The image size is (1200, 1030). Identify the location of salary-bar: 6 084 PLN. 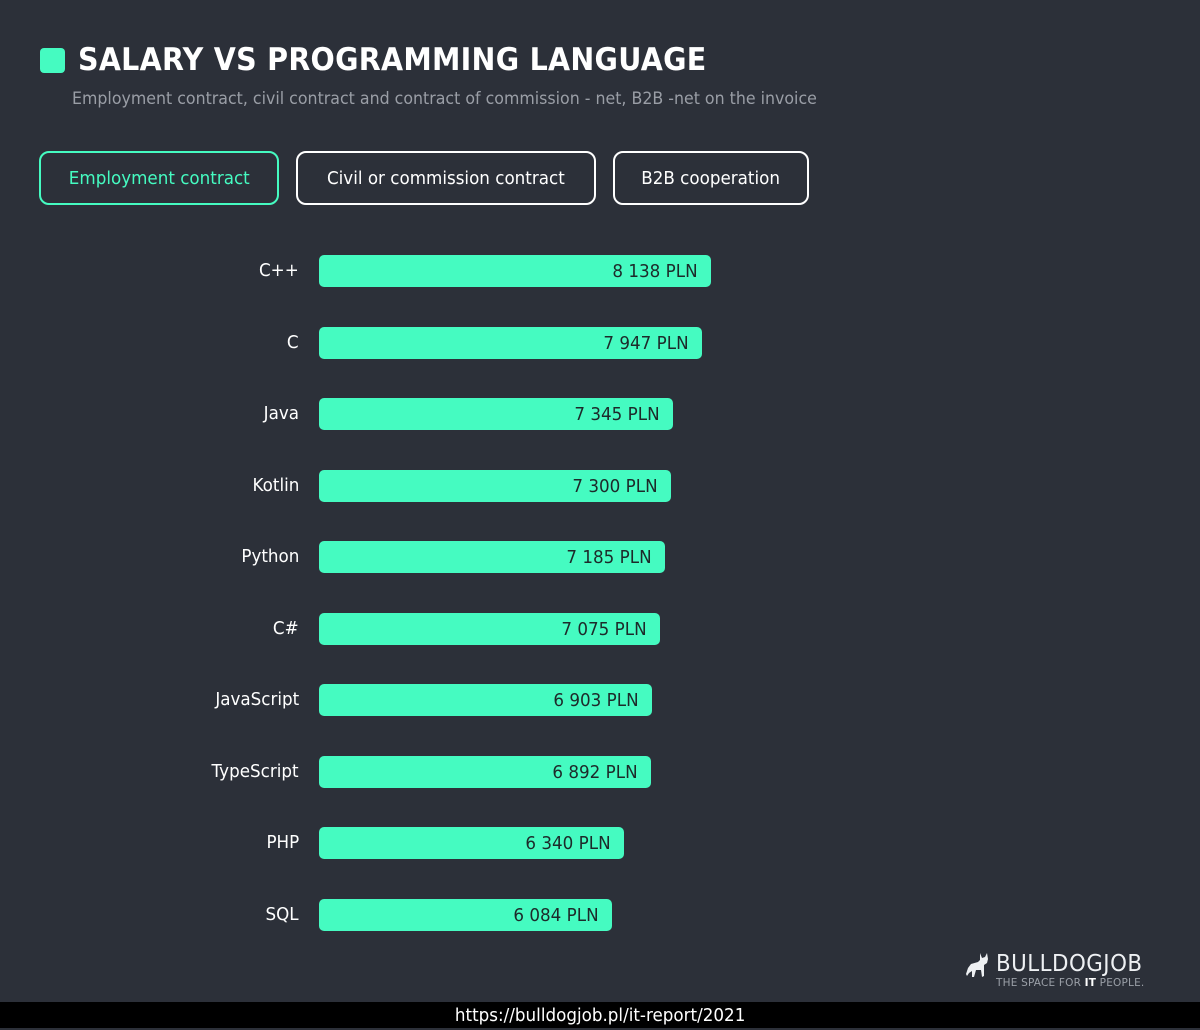
(465, 915).